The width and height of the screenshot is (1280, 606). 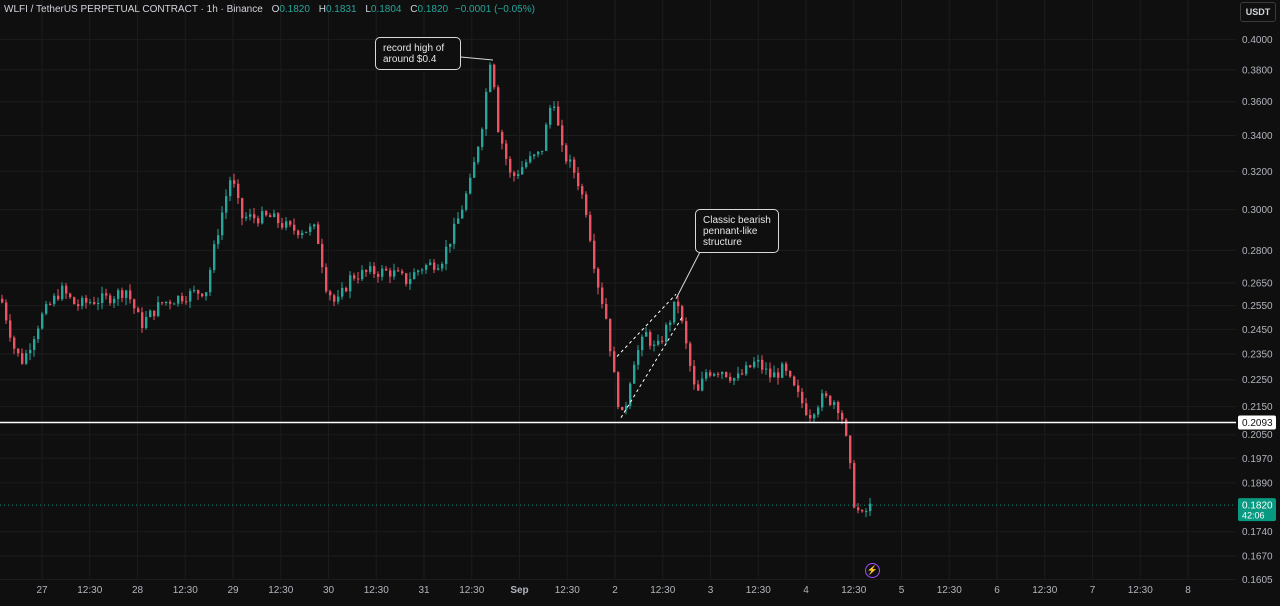 What do you see at coordinates (872, 570) in the screenshot?
I see `lightning-icon: ⚡` at bounding box center [872, 570].